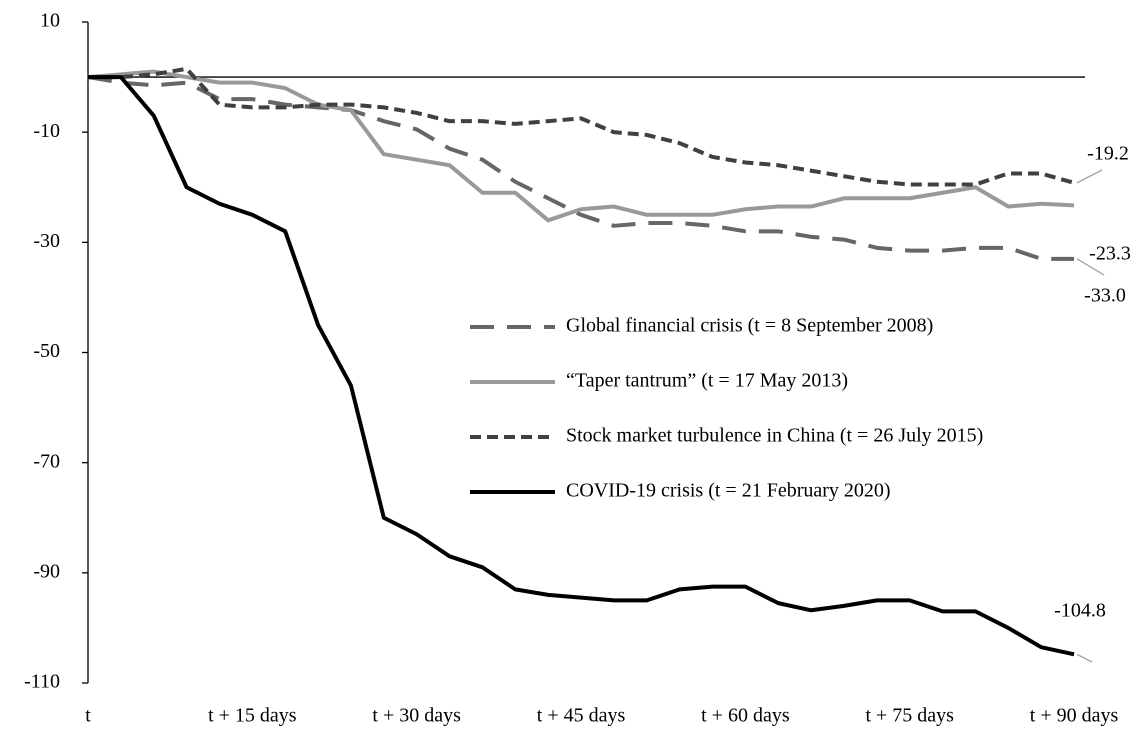 The height and width of the screenshot is (729, 1142). What do you see at coordinates (1105, 296) in the screenshot?
I see `end-label: -33.0` at bounding box center [1105, 296].